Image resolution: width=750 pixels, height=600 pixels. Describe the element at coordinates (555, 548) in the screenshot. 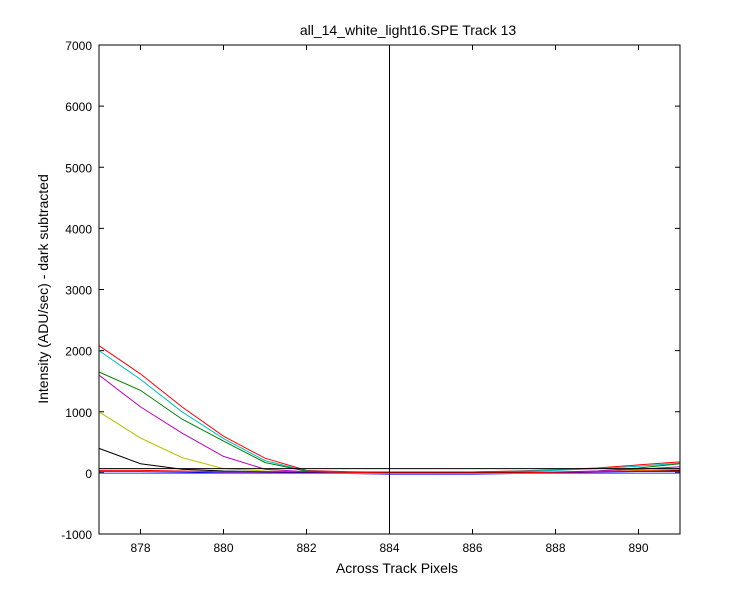

I see `x-tick-label: 888` at that location.